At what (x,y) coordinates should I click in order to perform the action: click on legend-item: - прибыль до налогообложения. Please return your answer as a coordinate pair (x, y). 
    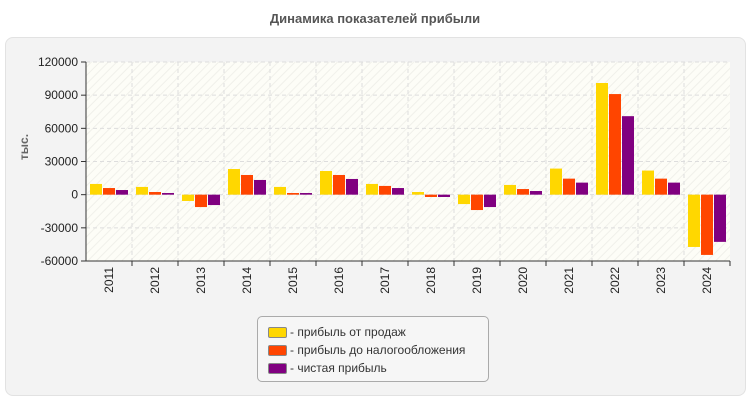
    Looking at the image, I should click on (373, 350).